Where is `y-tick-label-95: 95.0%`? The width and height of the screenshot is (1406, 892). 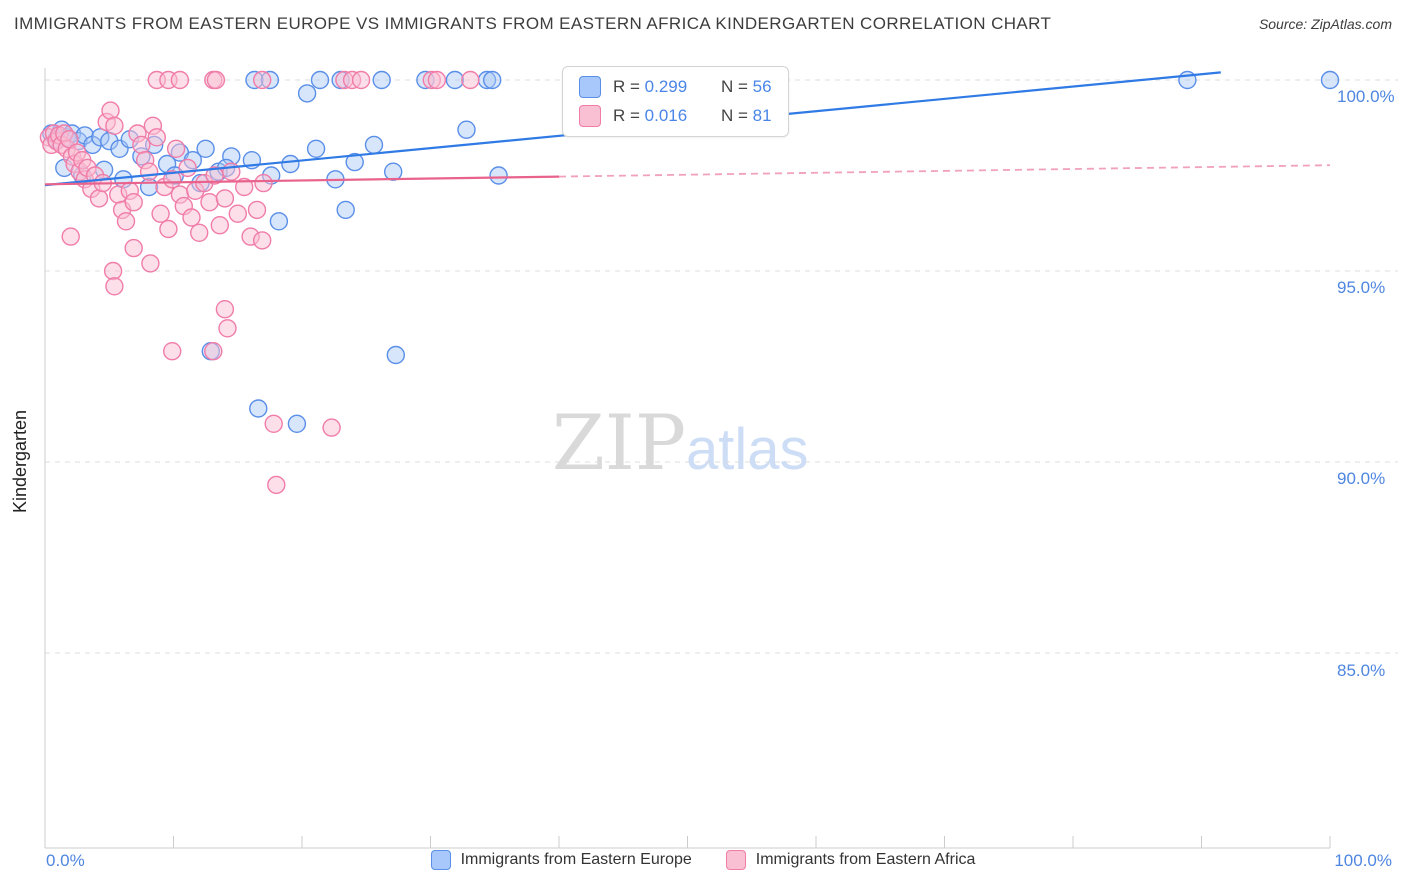 y-tick-label-95: 95.0% is located at coordinates (1361, 287).